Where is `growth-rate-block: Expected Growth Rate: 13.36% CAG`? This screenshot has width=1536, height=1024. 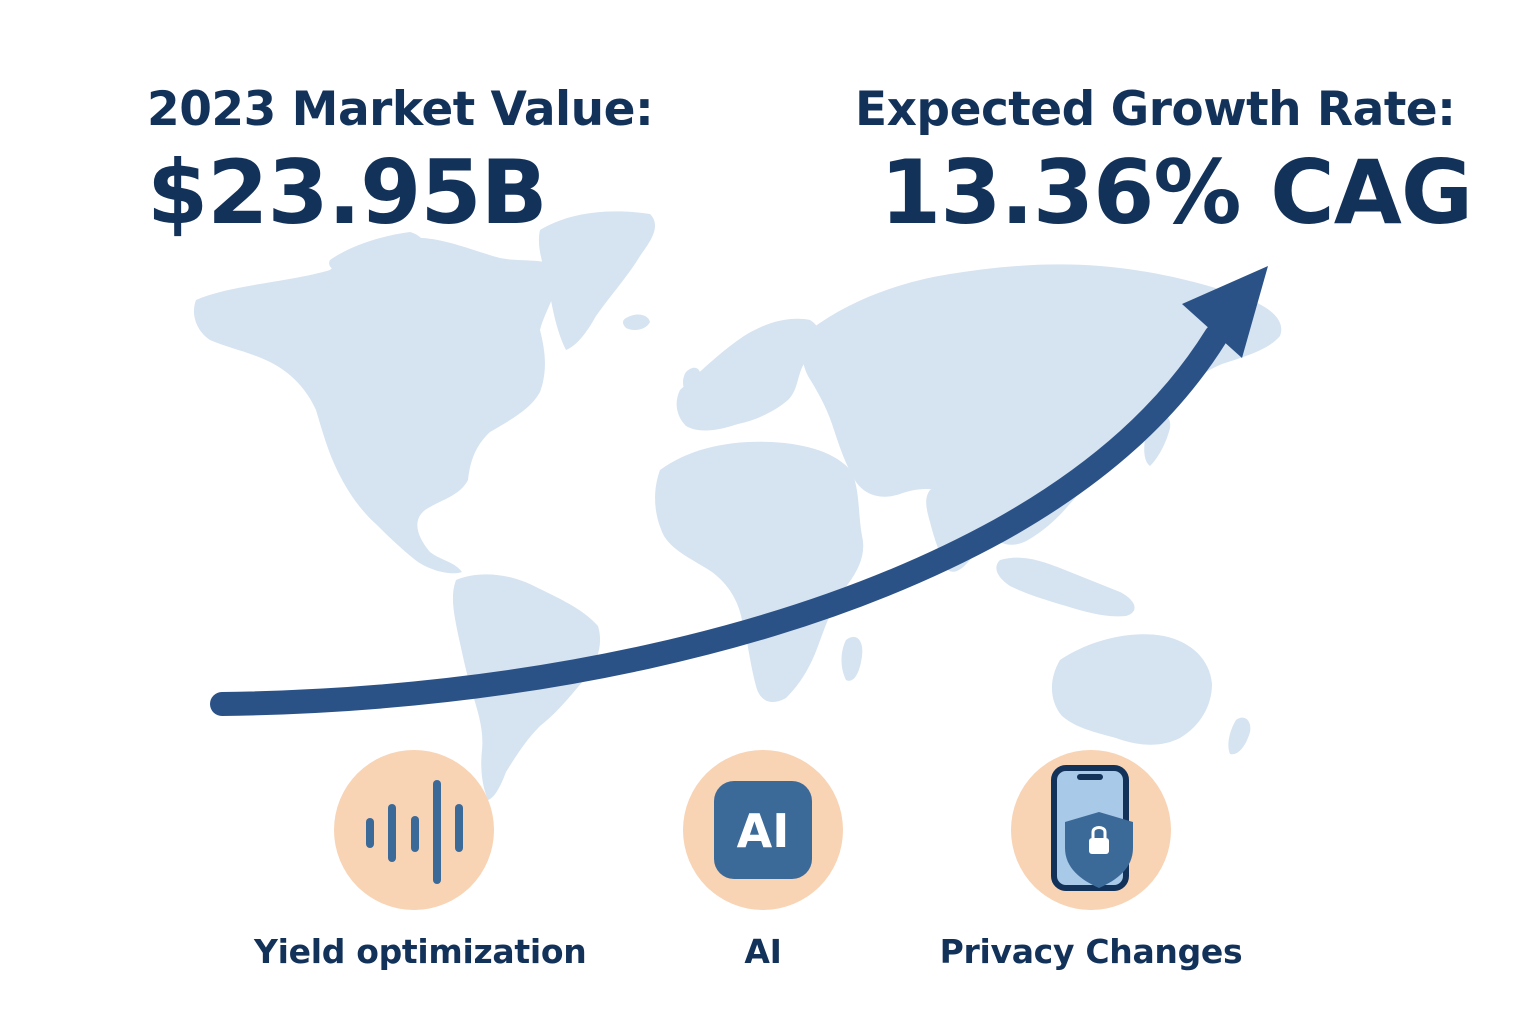 growth-rate-block: Expected Growth Rate: 13.36% CAG is located at coordinates (1164, 163).